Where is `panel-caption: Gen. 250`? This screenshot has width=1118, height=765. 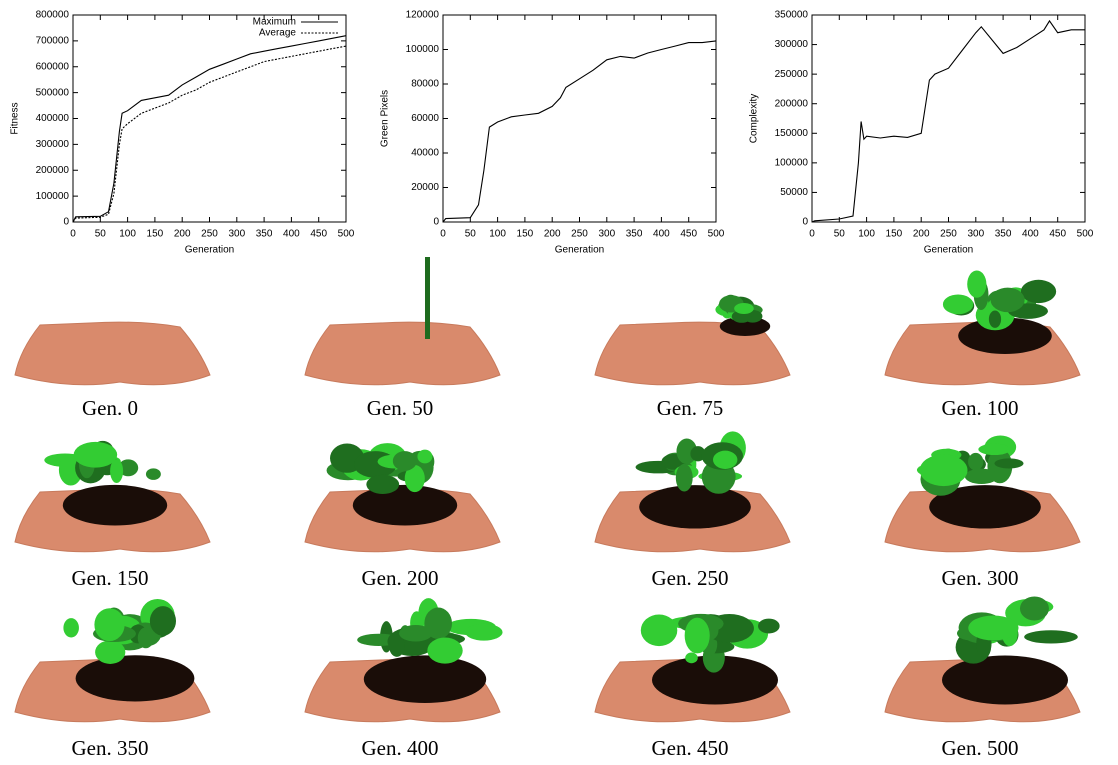
panel-caption: Gen. 250 is located at coordinates (690, 578).